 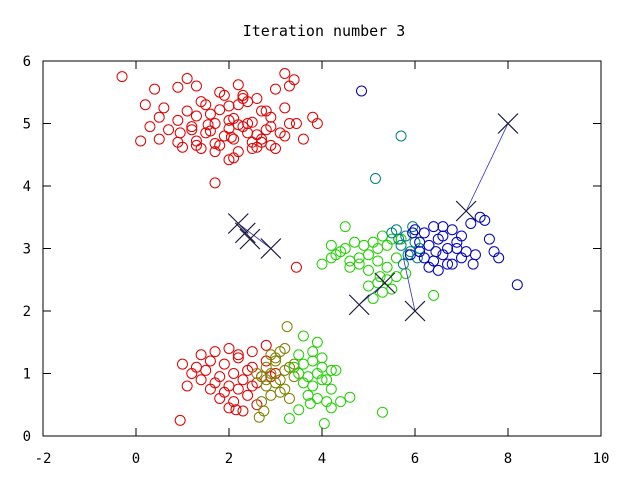 I want to click on chart-title: Iteration number 3, so click(x=324, y=31).